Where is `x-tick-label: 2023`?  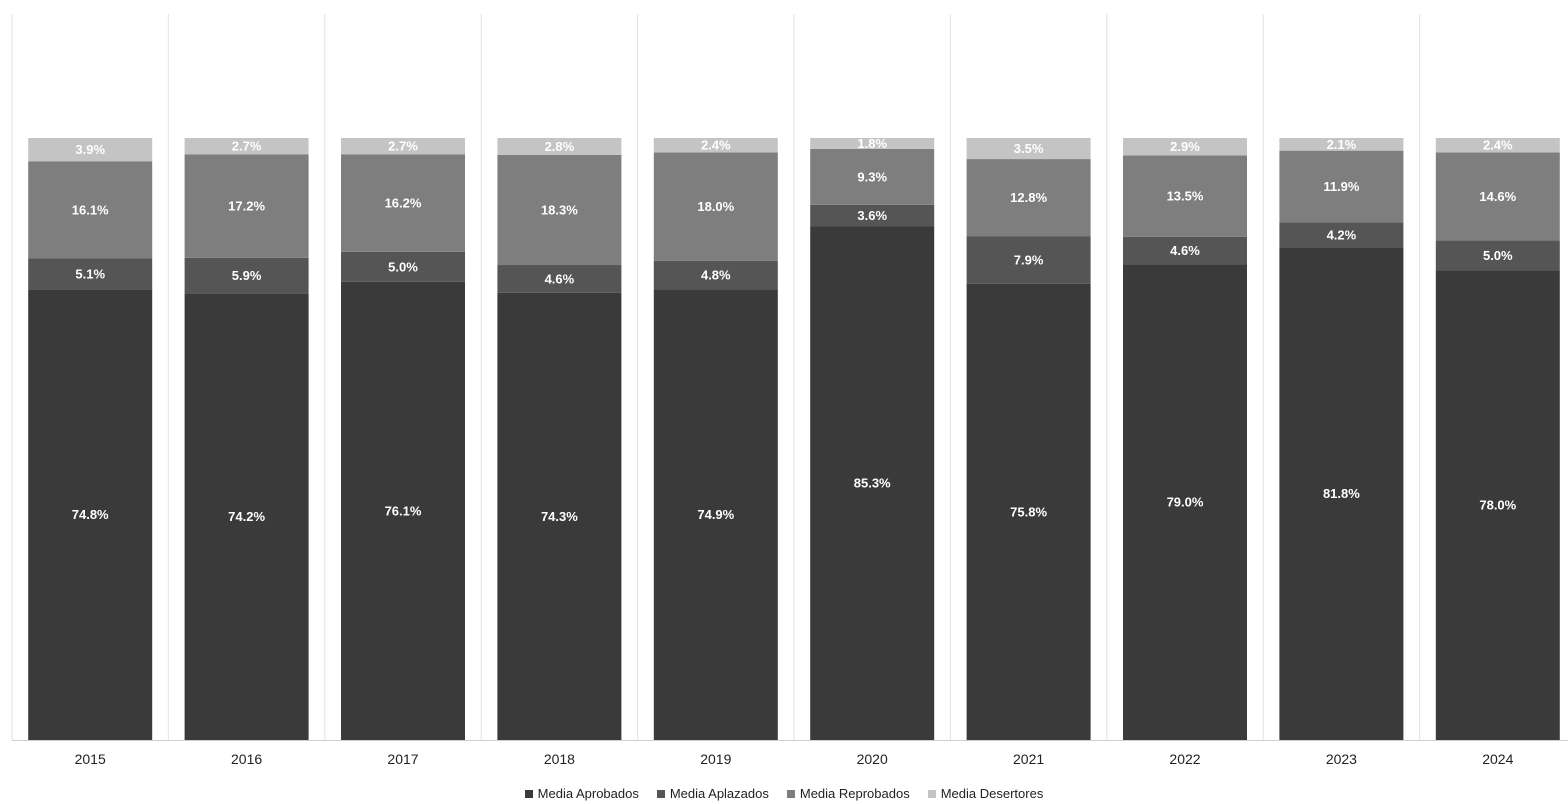 x-tick-label: 2023 is located at coordinates (1341, 759).